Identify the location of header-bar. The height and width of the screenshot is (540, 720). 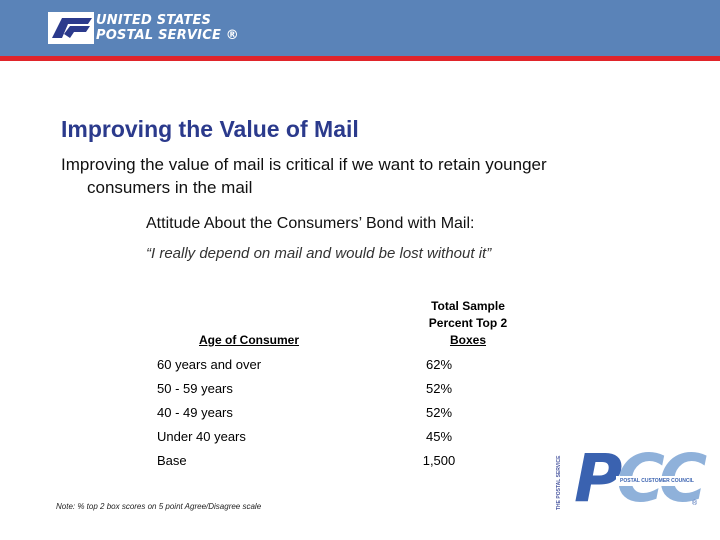
(360, 28).